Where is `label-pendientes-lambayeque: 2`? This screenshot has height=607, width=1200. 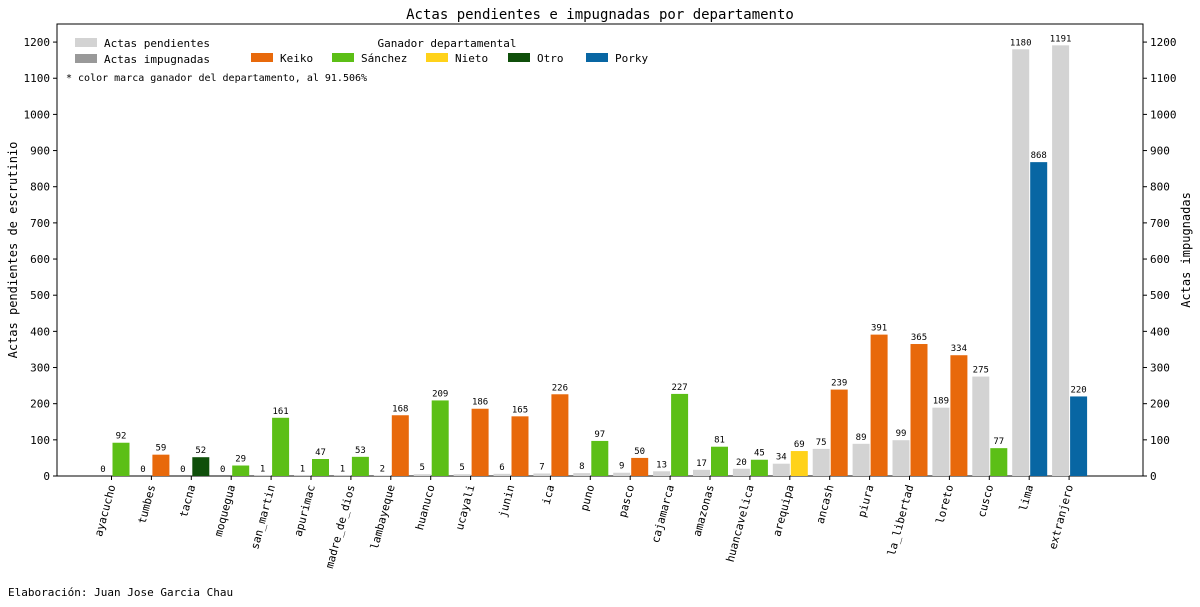
label-pendientes-lambayeque: 2 is located at coordinates (382, 469).